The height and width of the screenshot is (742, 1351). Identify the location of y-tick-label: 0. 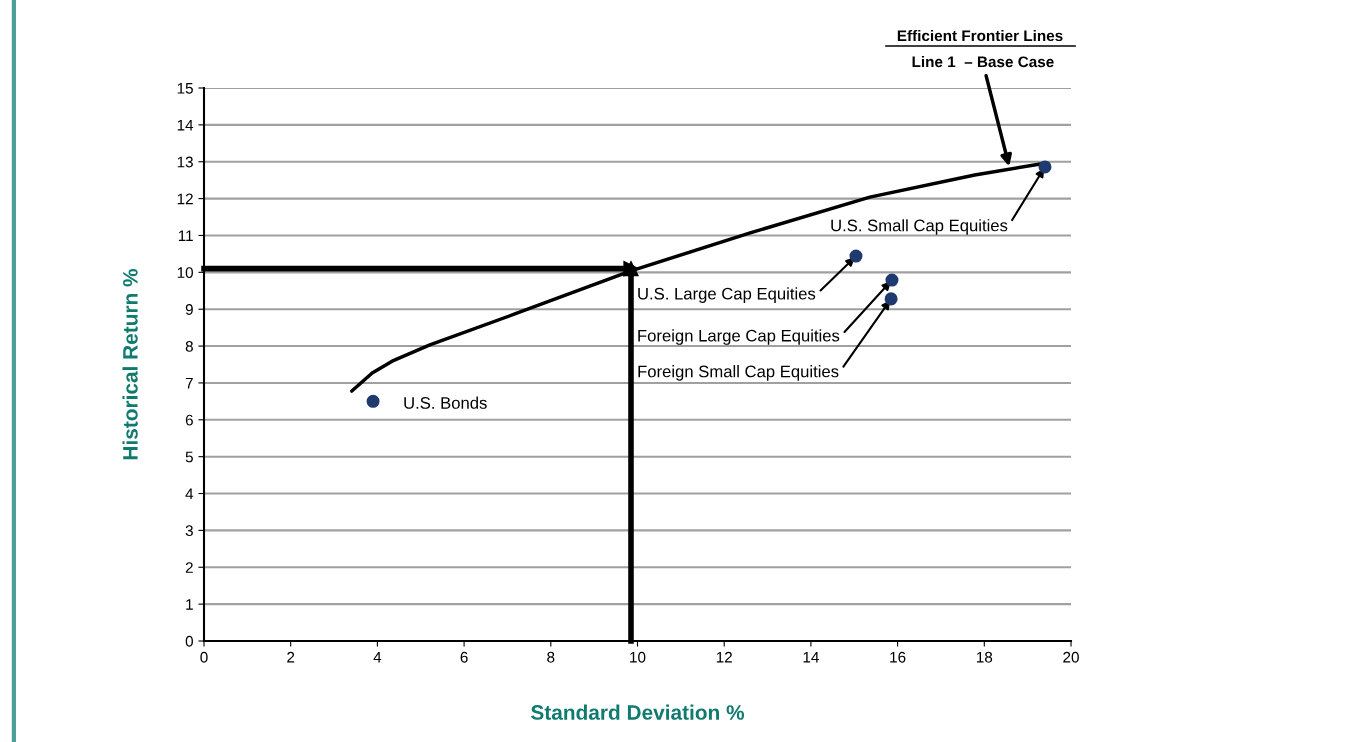
(189, 641).